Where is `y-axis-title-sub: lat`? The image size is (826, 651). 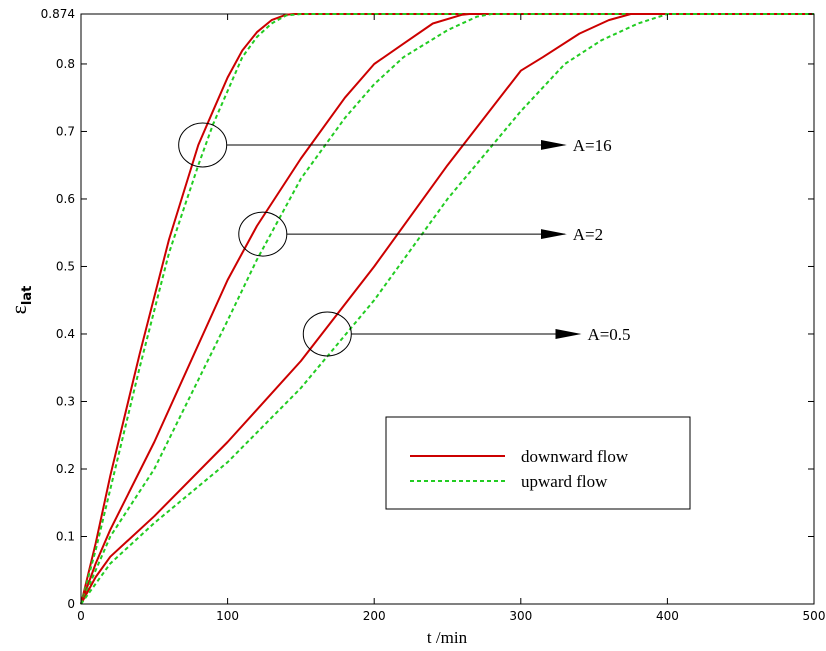
y-axis-title-sub: lat is located at coordinates (27, 295).